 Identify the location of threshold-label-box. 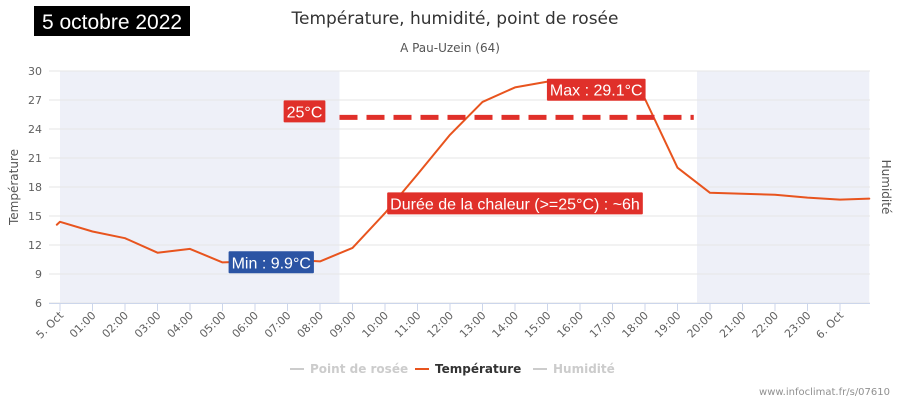
(304, 111).